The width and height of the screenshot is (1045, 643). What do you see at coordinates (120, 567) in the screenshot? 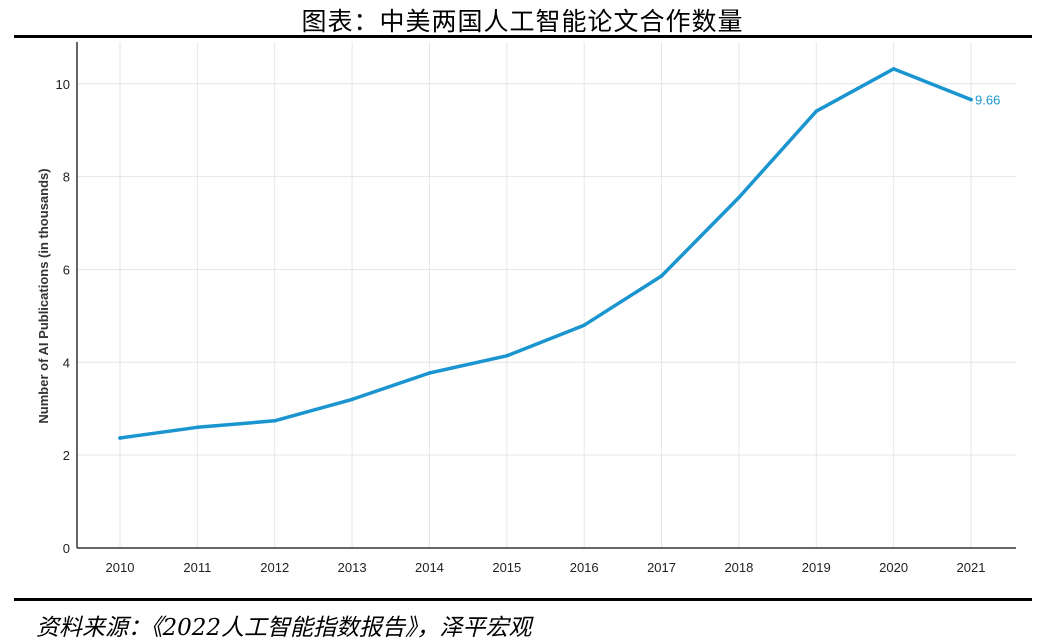
I see `x-tick-label: 2010` at bounding box center [120, 567].